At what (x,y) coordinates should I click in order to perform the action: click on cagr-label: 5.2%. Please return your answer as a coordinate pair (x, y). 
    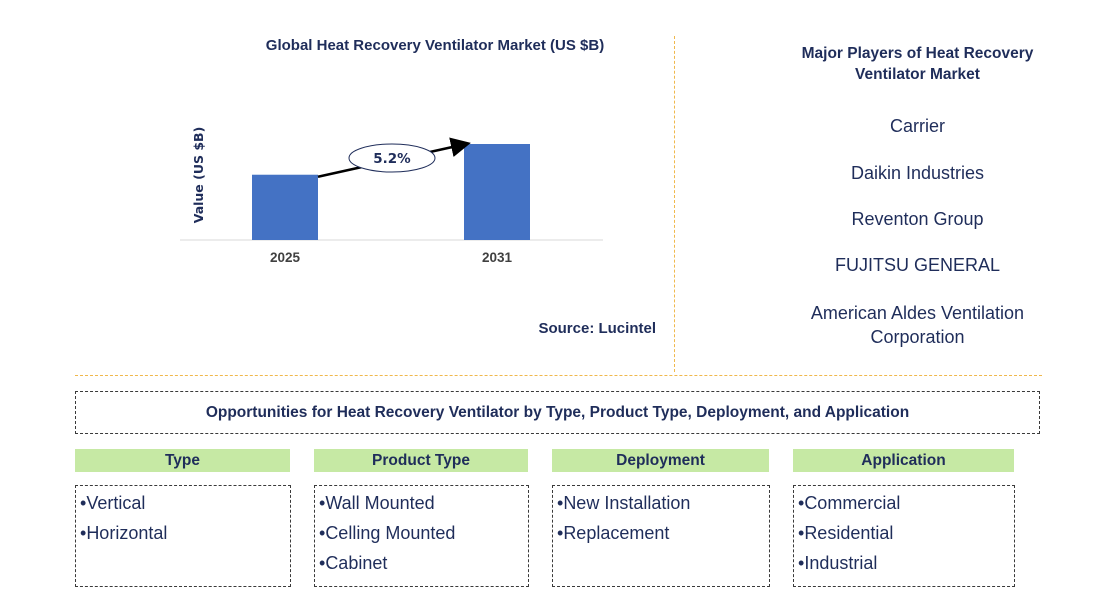
    Looking at the image, I should click on (392, 159).